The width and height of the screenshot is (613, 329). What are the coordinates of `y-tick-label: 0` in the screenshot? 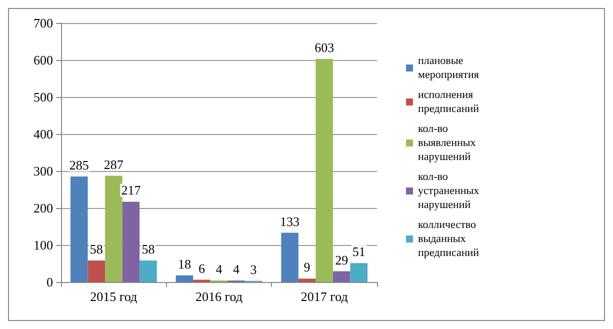 It's located at (49, 282).